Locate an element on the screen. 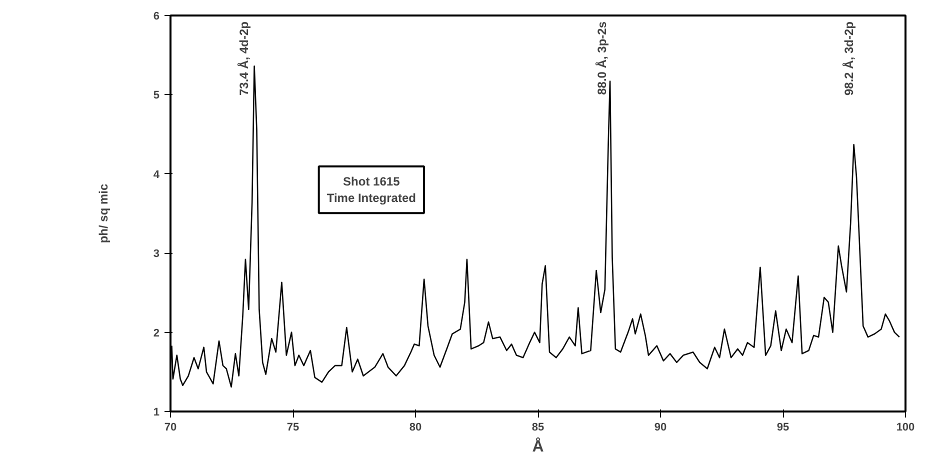 This screenshot has width=934, height=462. annotation: 73.4 Å, 4d-2p is located at coordinates (244, 58).